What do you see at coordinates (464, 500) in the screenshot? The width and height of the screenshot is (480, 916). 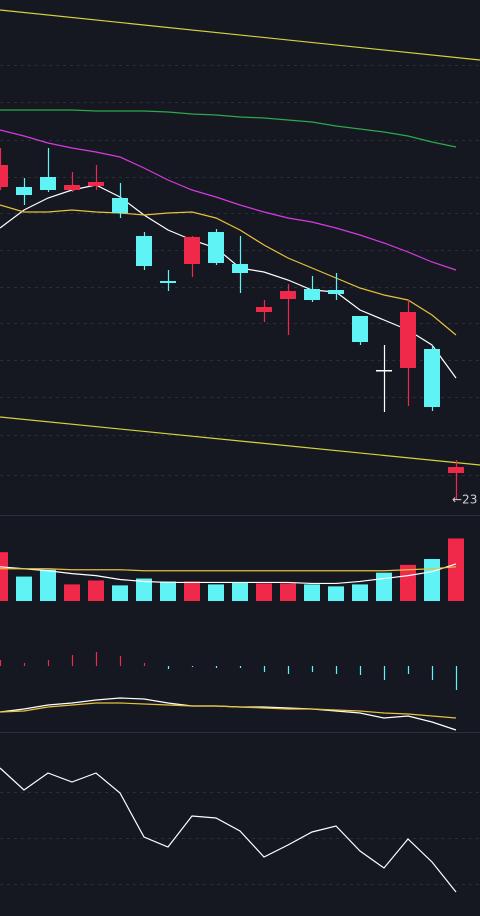 I see `low-label: ←23` at bounding box center [464, 500].